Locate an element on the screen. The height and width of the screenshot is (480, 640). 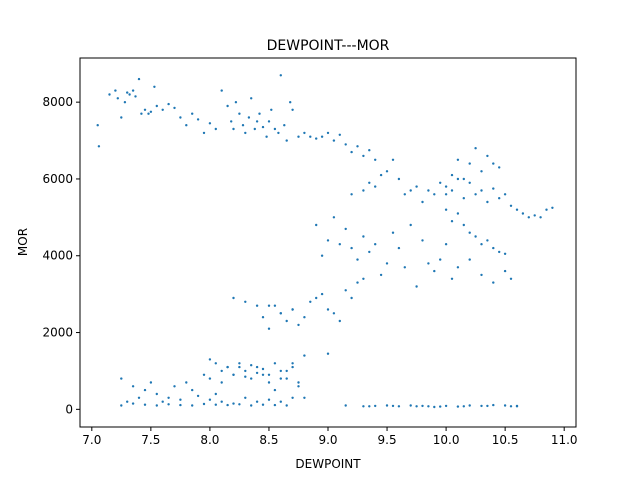
x-tick-label: 10.5 is located at coordinates (505, 440).